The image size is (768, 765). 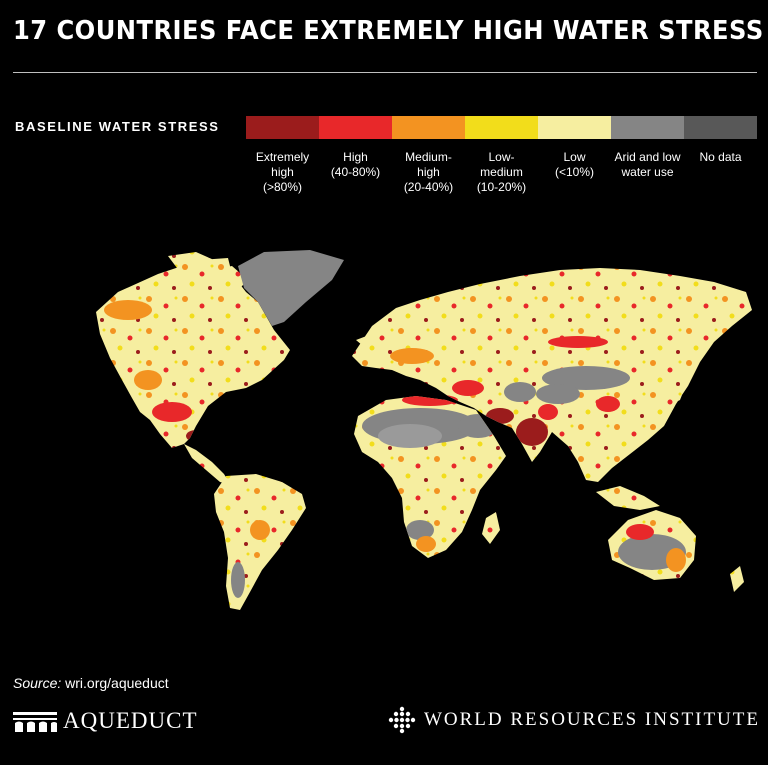 What do you see at coordinates (282, 172) in the screenshot?
I see `legend-label-extremely-high: Extremely high (>80%)` at bounding box center [282, 172].